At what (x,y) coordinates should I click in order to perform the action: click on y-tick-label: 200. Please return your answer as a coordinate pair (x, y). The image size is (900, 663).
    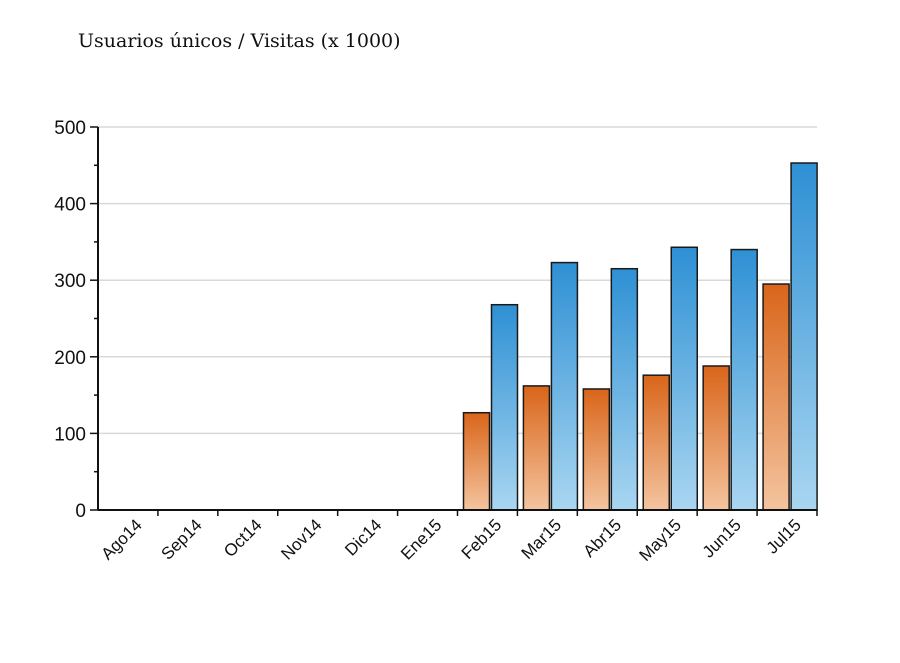
    Looking at the image, I should click on (70, 358).